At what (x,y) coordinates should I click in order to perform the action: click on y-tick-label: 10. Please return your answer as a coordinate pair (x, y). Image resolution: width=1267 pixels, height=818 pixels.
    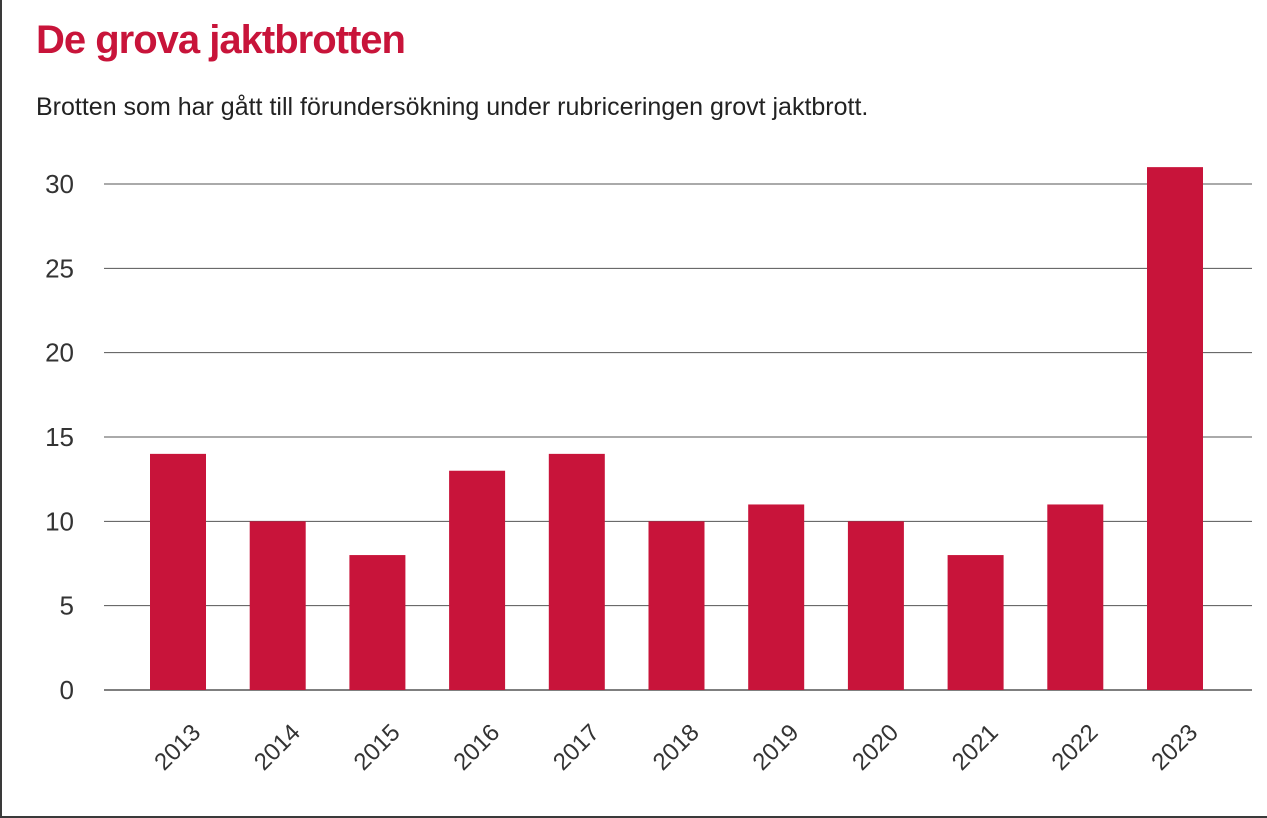
    Looking at the image, I should click on (59, 521).